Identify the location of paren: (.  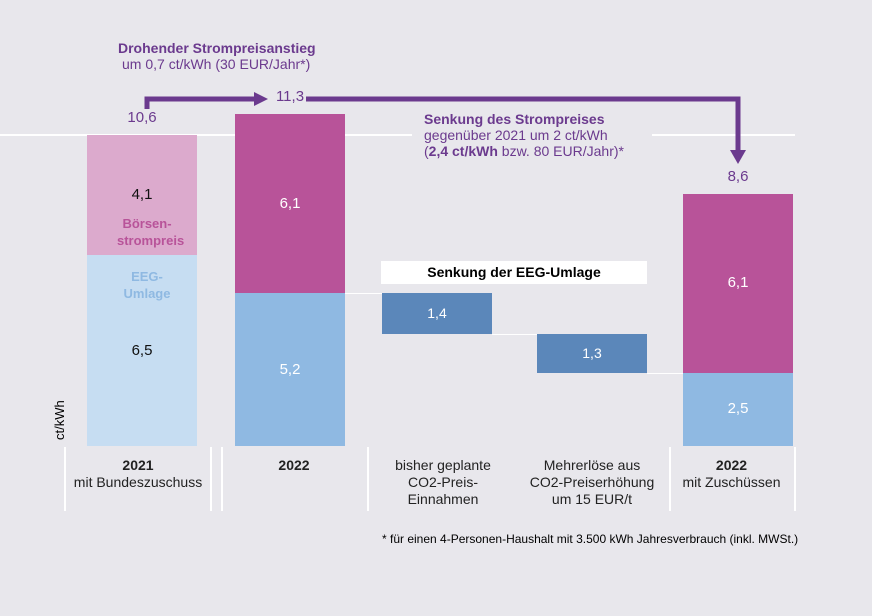
(426, 151).